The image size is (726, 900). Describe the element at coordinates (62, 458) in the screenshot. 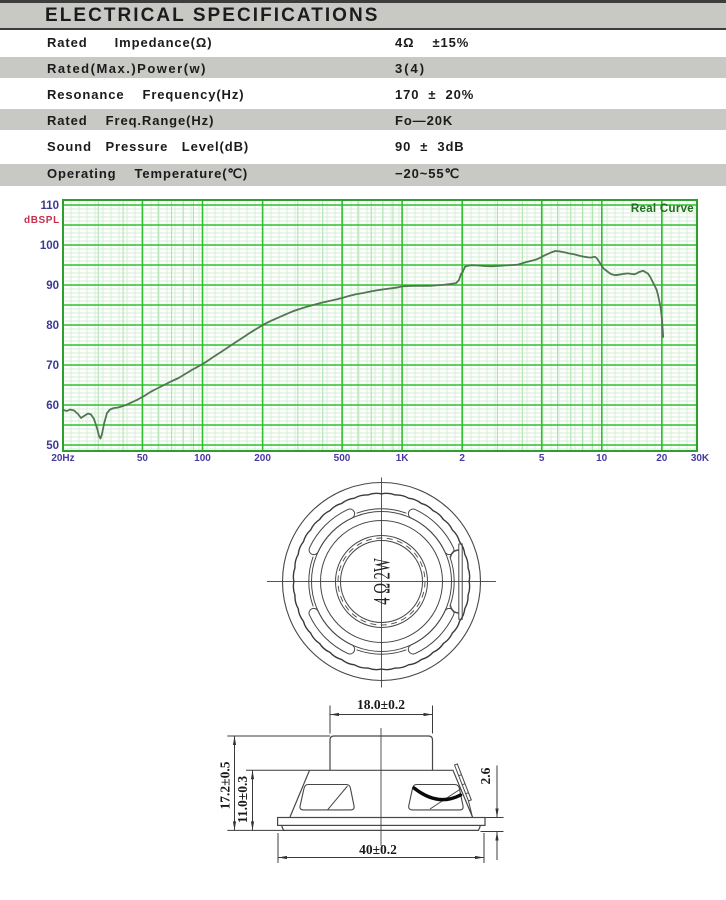

I see `svg-text: 20Hz` at that location.